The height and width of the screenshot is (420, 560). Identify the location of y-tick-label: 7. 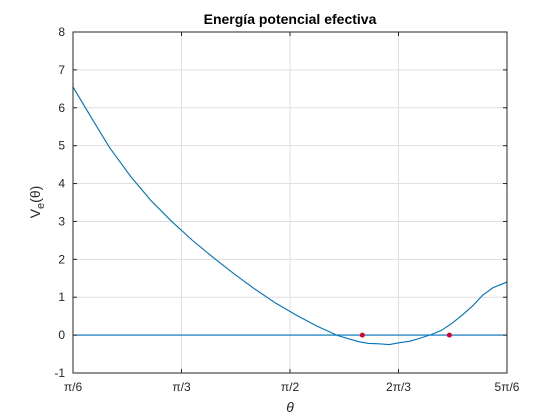
(61, 70).